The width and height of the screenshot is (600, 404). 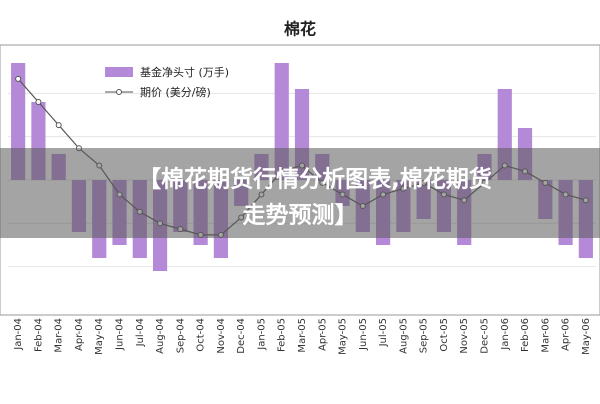 I want to click on x-tick-label: Nov-04, so click(x=221, y=336).